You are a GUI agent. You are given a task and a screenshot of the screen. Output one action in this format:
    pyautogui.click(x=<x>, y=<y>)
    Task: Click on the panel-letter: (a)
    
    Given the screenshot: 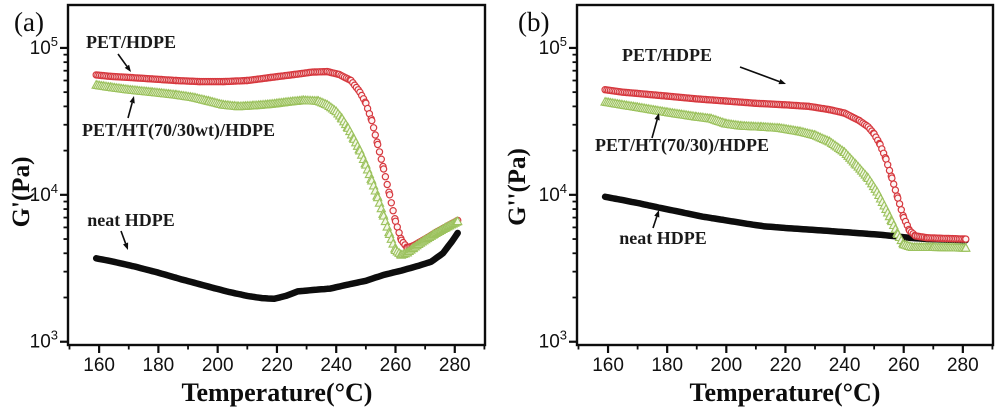 What is the action you would take?
    pyautogui.click(x=29, y=22)
    